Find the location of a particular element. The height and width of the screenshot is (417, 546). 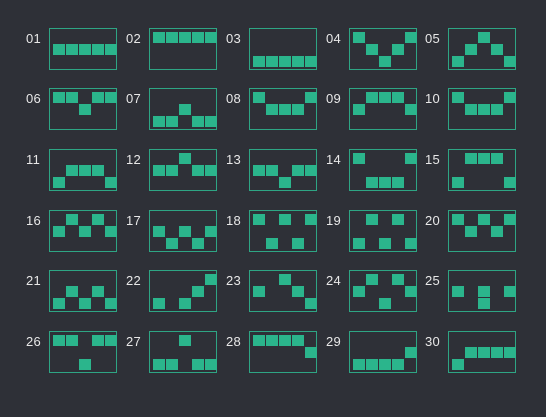

pattern-cell: 07 is located at coordinates (174, 111).